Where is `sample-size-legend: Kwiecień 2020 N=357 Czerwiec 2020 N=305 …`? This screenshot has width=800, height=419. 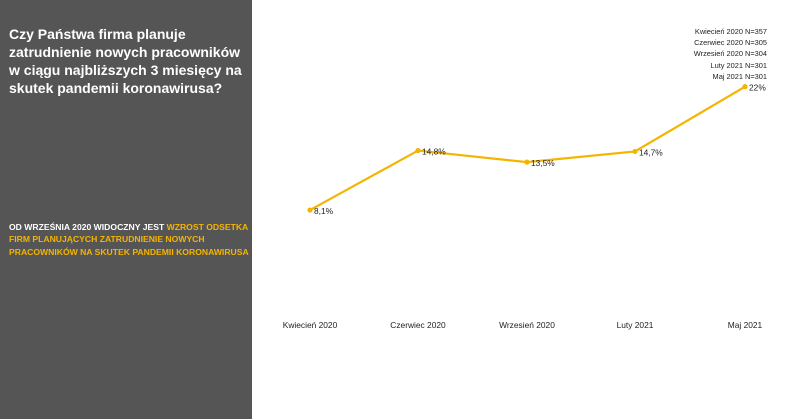
sample-size-legend: Kwiecień 2020 N=357 Czerwiec 2020 N=305 … is located at coordinates (730, 54).